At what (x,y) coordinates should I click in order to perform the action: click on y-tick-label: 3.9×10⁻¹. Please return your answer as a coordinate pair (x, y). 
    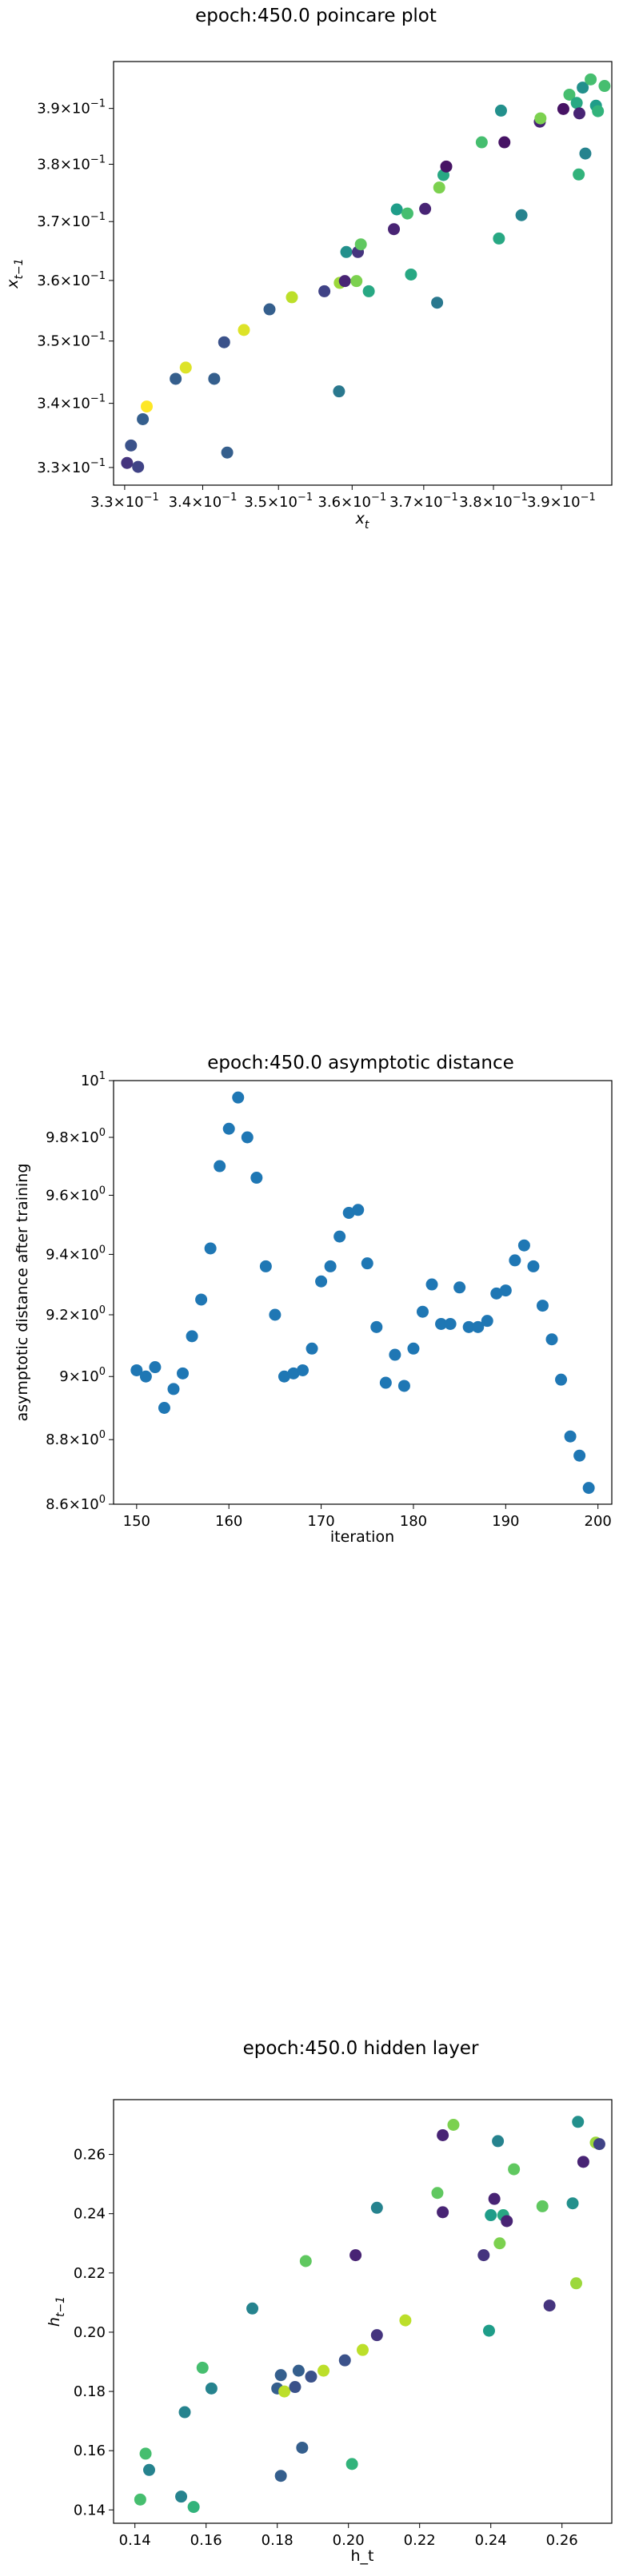
    Looking at the image, I should click on (71, 107).